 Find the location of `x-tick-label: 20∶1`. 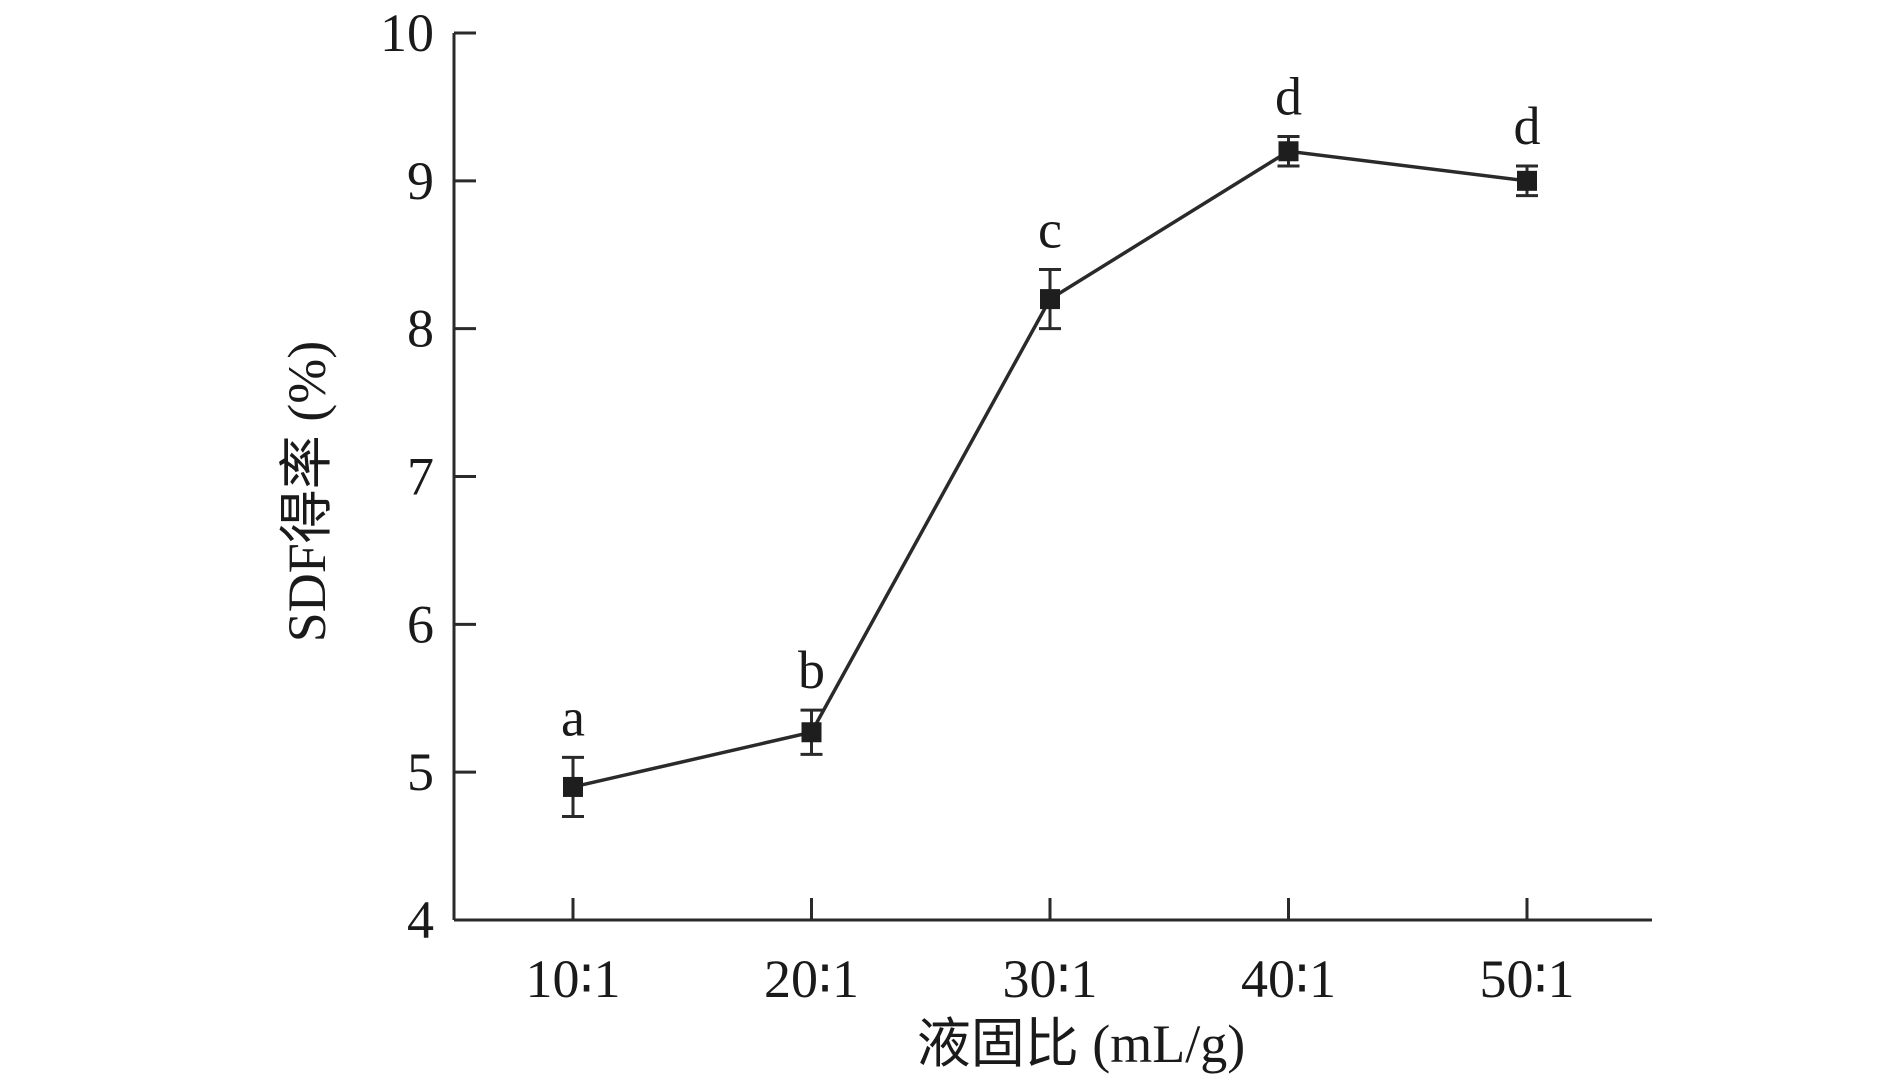

x-tick-label: 20∶1 is located at coordinates (811, 979).